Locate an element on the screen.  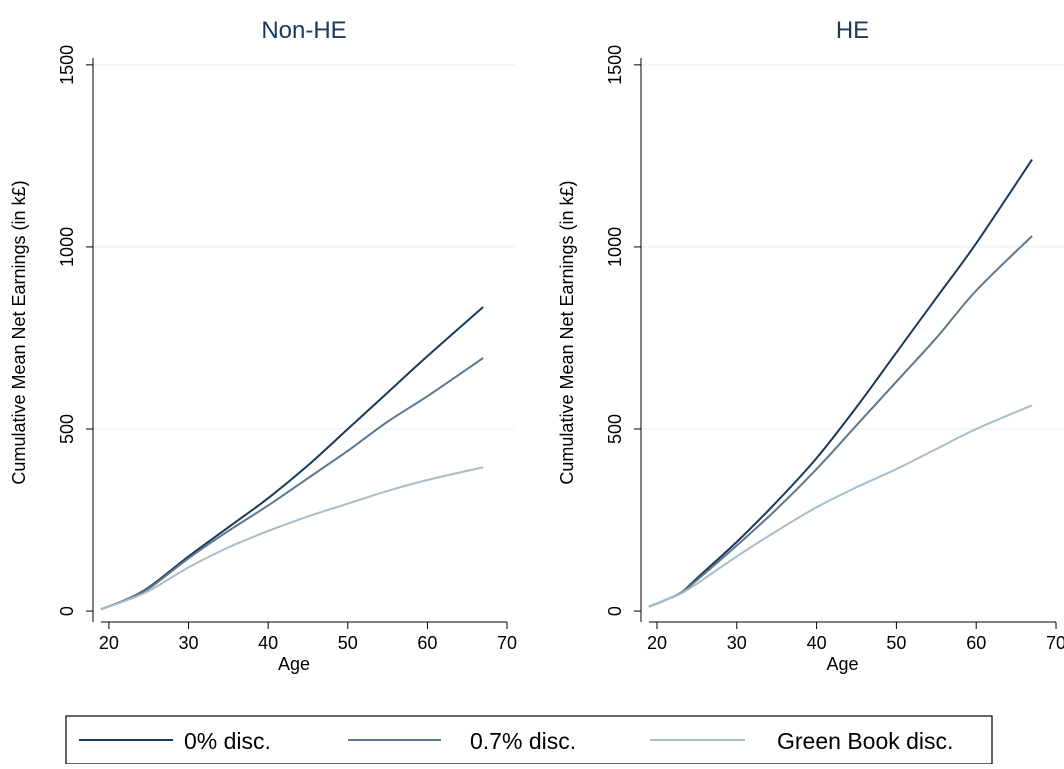
legend-frame is located at coordinates (529, 740).